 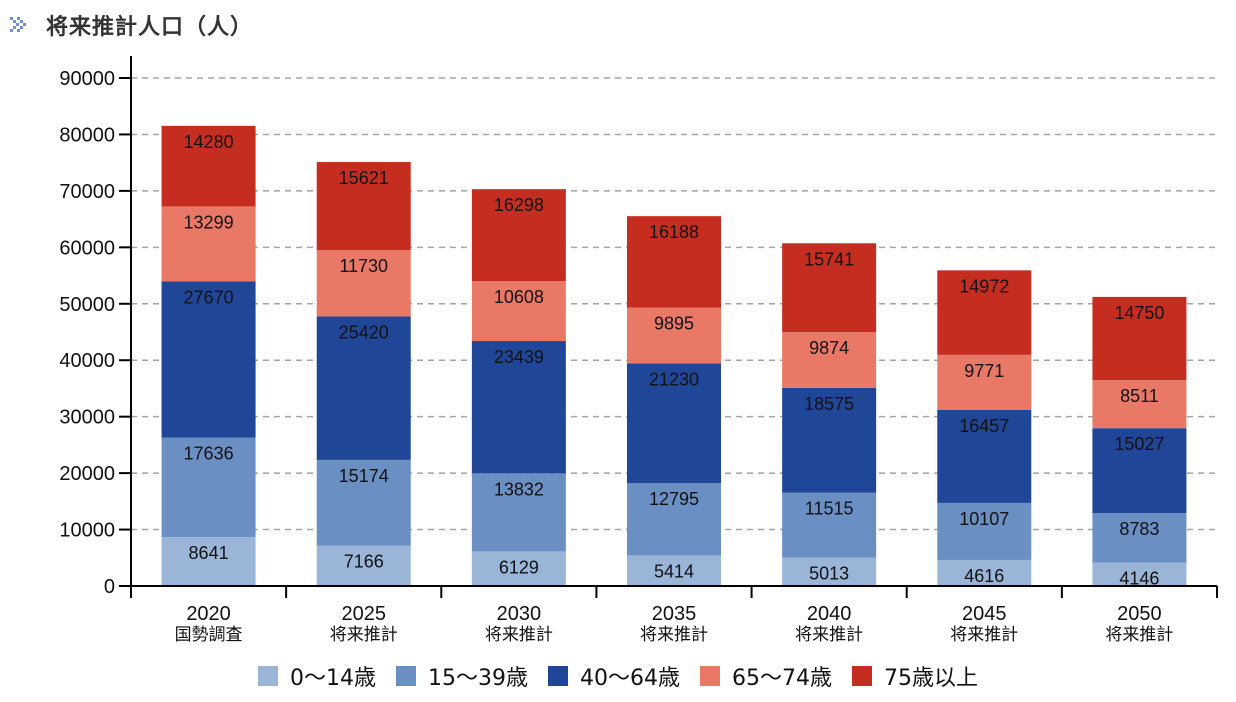 I want to click on data-label: 8641, so click(x=209, y=553).